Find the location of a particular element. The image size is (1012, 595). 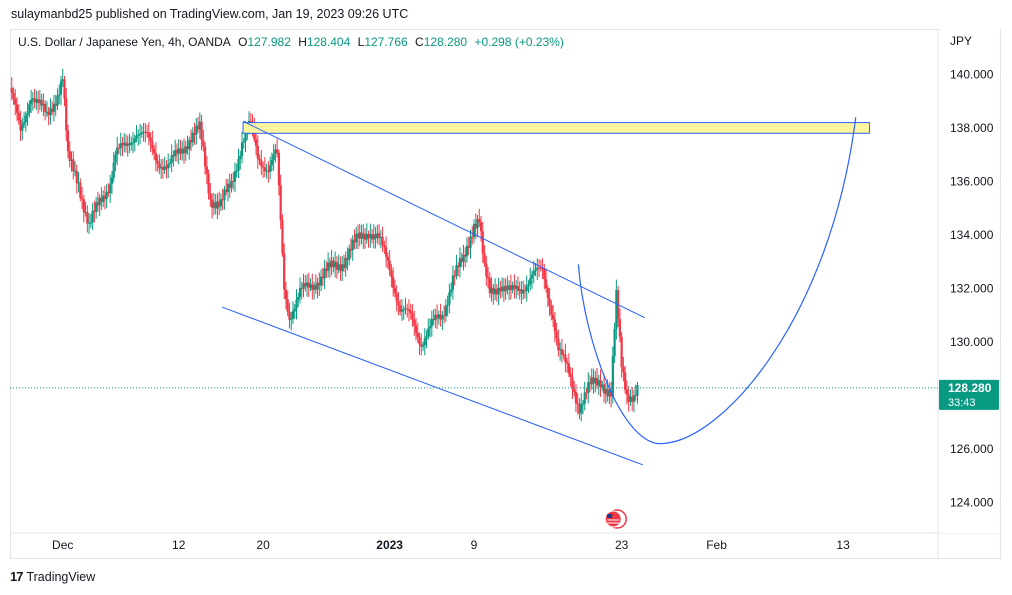

last-price-tag is located at coordinates (969, 394).